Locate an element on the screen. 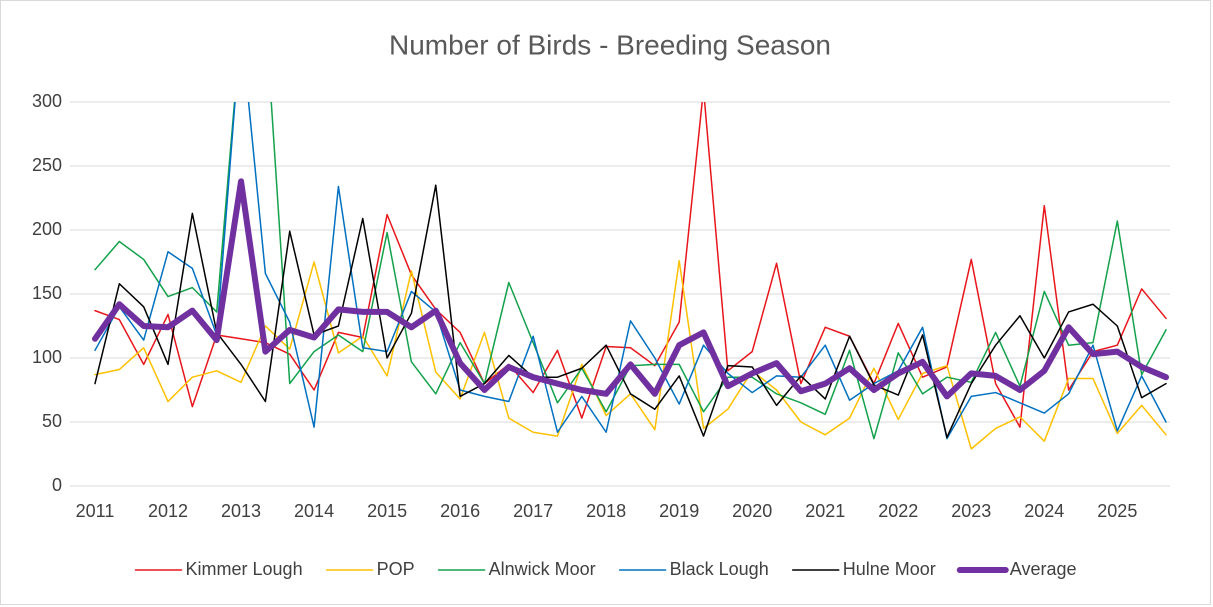 This screenshot has width=1213, height=607. x-tick-label: 2022 is located at coordinates (898, 511).